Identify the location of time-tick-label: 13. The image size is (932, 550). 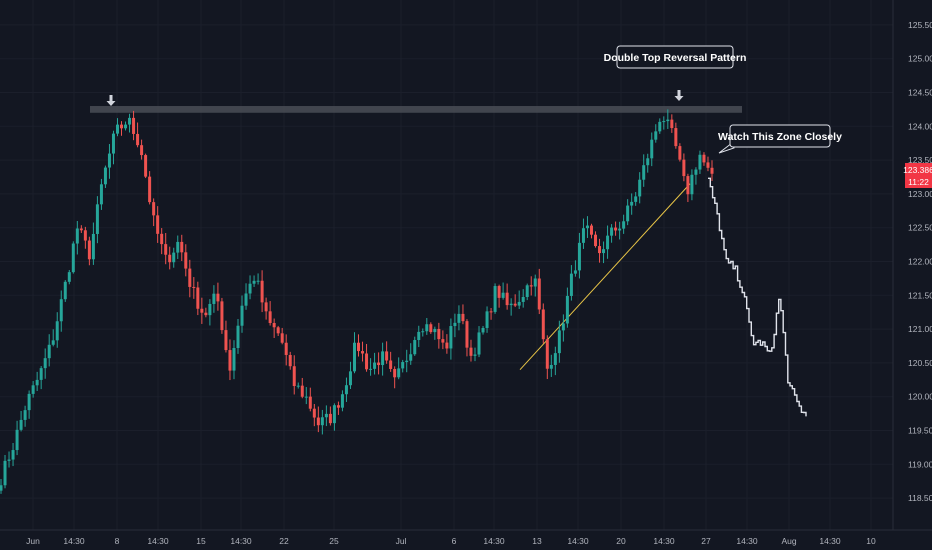
(537, 541).